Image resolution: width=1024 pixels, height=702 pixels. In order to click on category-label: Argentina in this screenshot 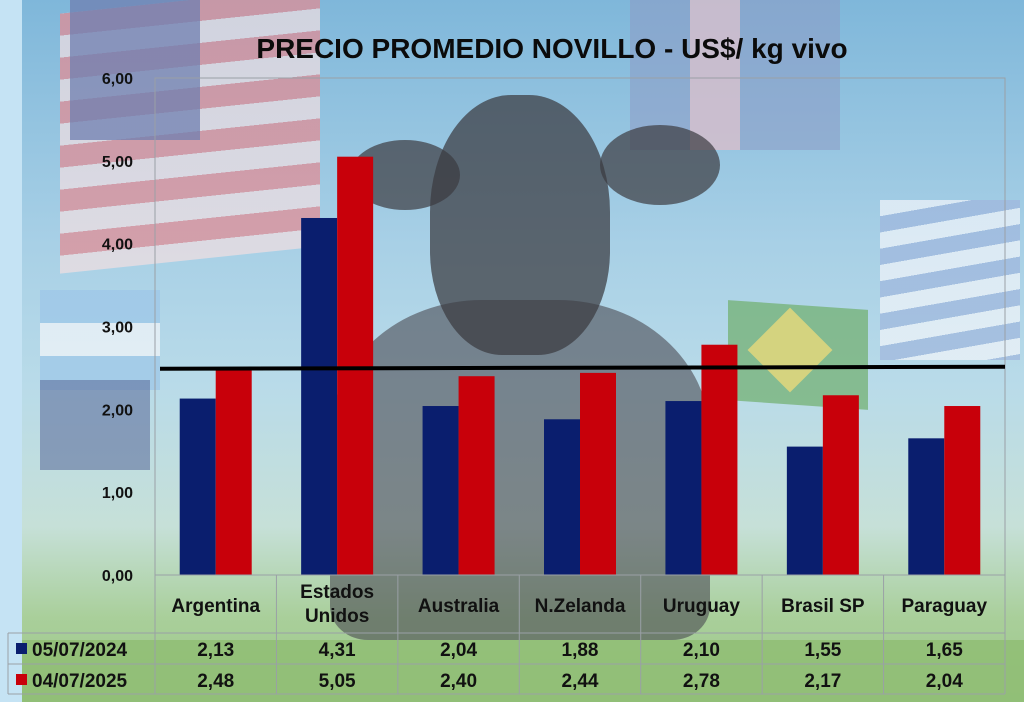, I will do `click(215, 606)`.